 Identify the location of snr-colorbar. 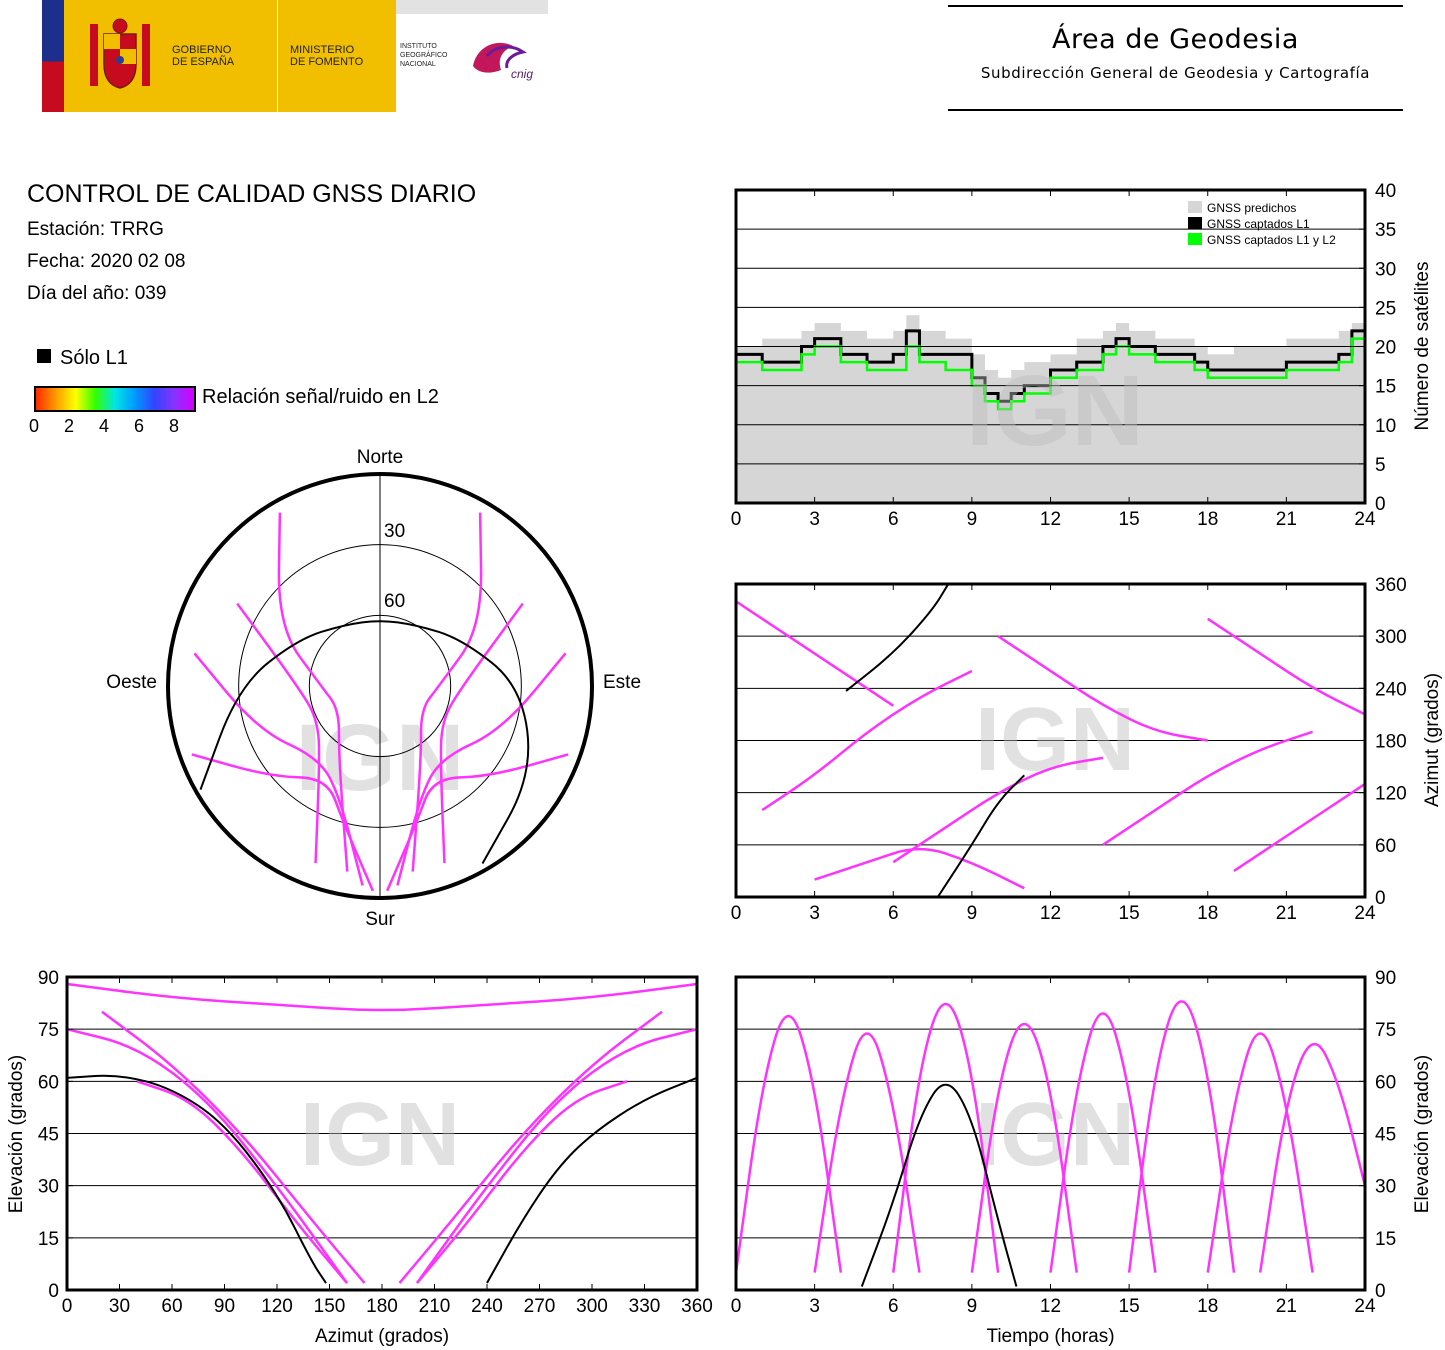
(115, 399).